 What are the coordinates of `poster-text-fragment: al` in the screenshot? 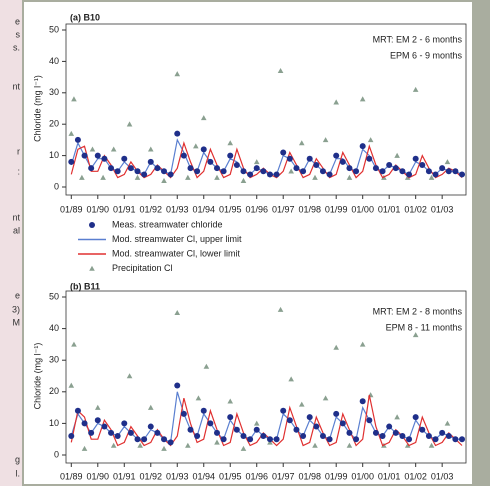 It's located at (16, 230).